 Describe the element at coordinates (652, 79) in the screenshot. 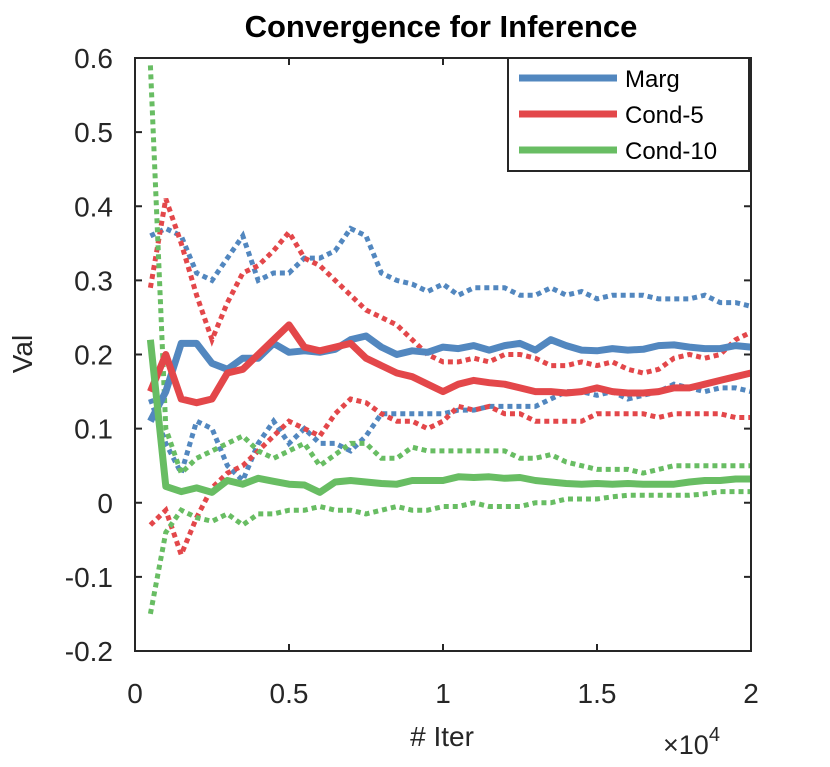

I see `legend-label-marg: Marg` at that location.